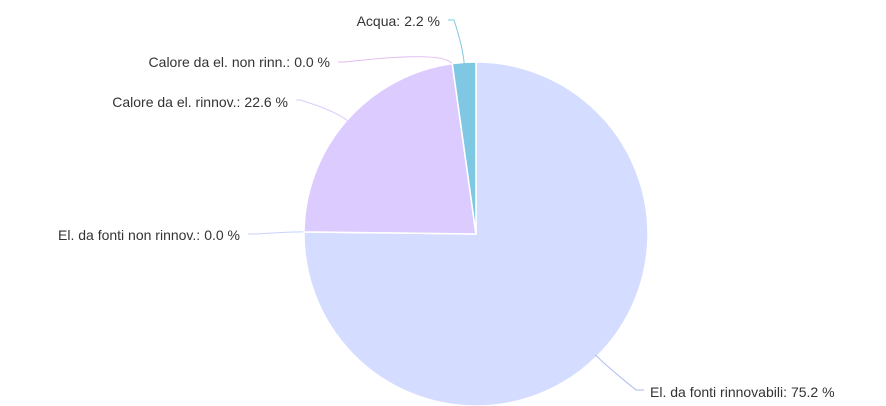  What do you see at coordinates (129, 235) in the screenshot?
I see `slice-category: El. da fonti non rinnov.:` at bounding box center [129, 235].